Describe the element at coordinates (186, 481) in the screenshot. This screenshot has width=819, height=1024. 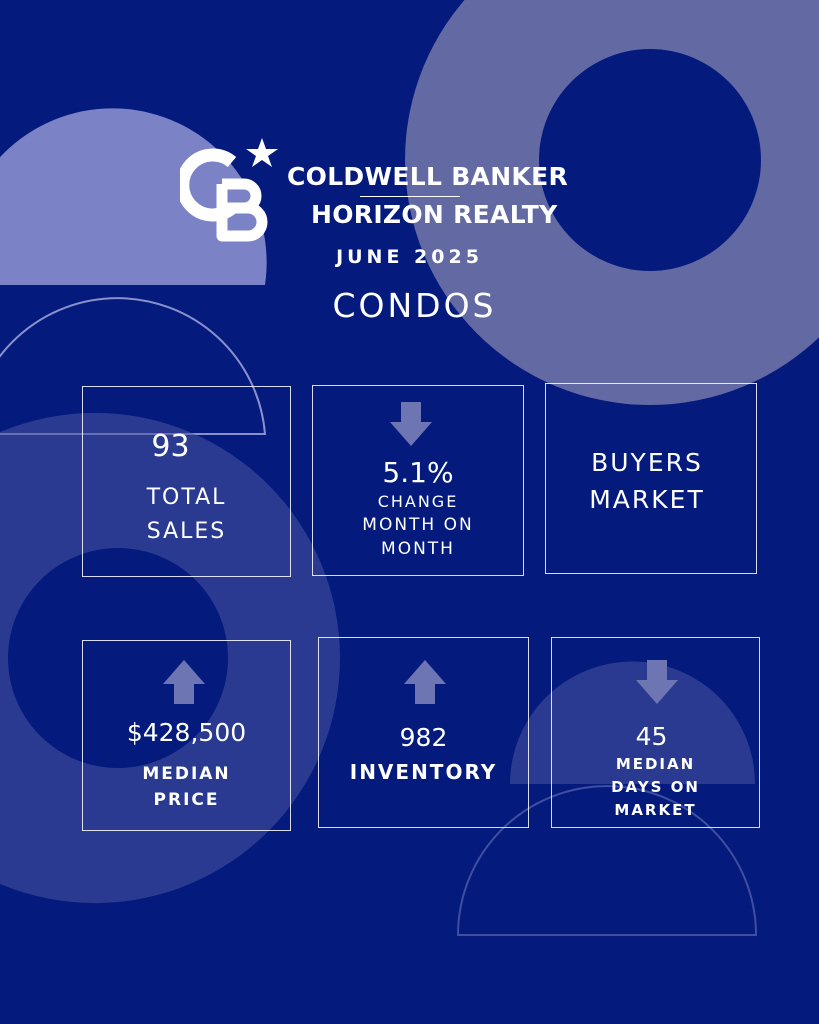
I see `total-sales-card: 93 TOTAL SALES` at that location.